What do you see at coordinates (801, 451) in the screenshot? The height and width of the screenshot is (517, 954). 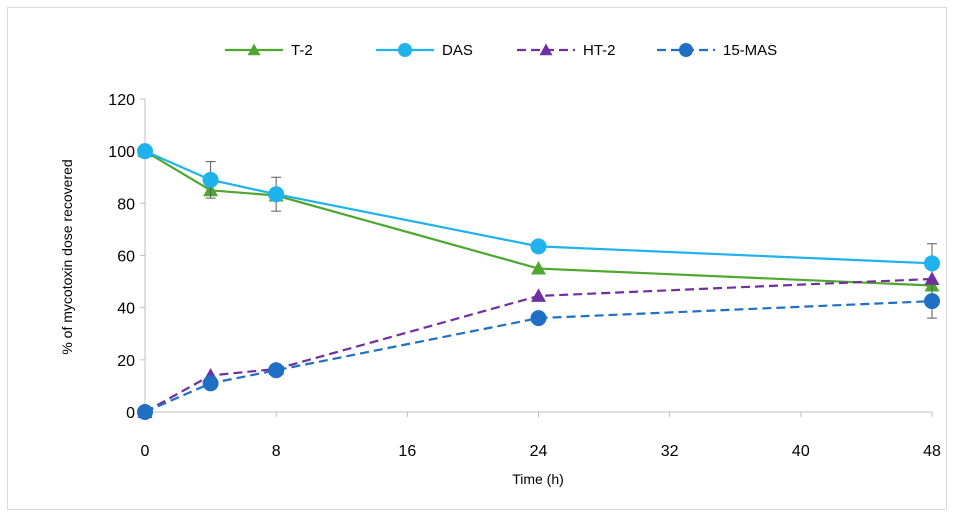 I see `x-tick-label: 40` at bounding box center [801, 451].